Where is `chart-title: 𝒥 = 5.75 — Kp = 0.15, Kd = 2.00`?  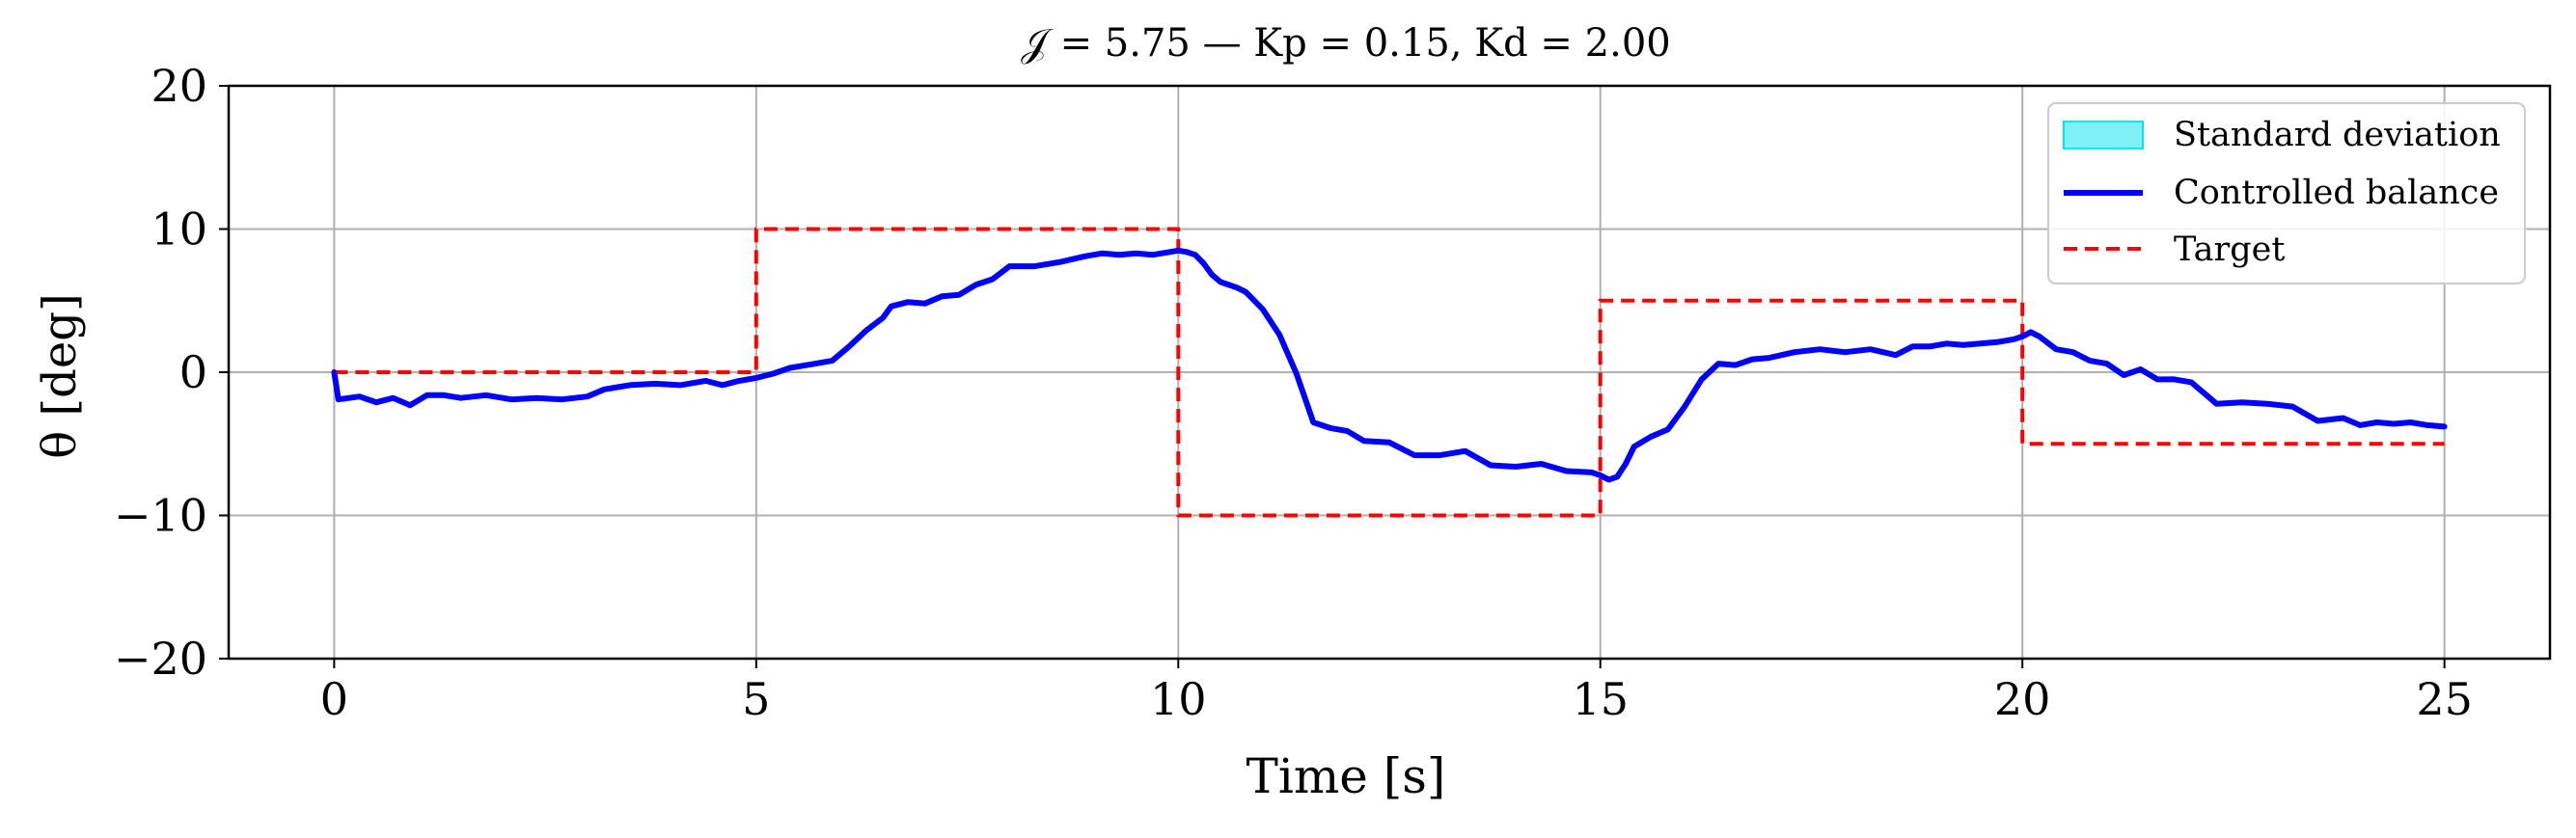
chart-title: 𝒥 = 5.75 — Kp = 0.15, Kd = 2.00 is located at coordinates (1346, 43).